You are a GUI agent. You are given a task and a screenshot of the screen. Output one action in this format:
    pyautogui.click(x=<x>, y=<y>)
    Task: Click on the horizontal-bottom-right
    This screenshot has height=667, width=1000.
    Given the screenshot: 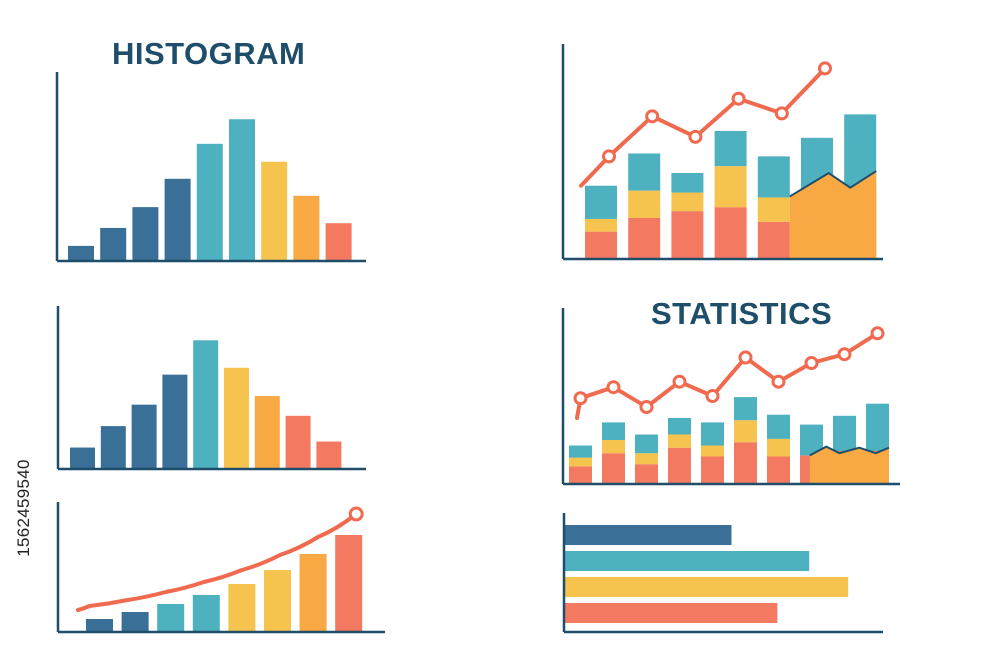 What is the action you would take?
    pyautogui.click(x=722, y=573)
    